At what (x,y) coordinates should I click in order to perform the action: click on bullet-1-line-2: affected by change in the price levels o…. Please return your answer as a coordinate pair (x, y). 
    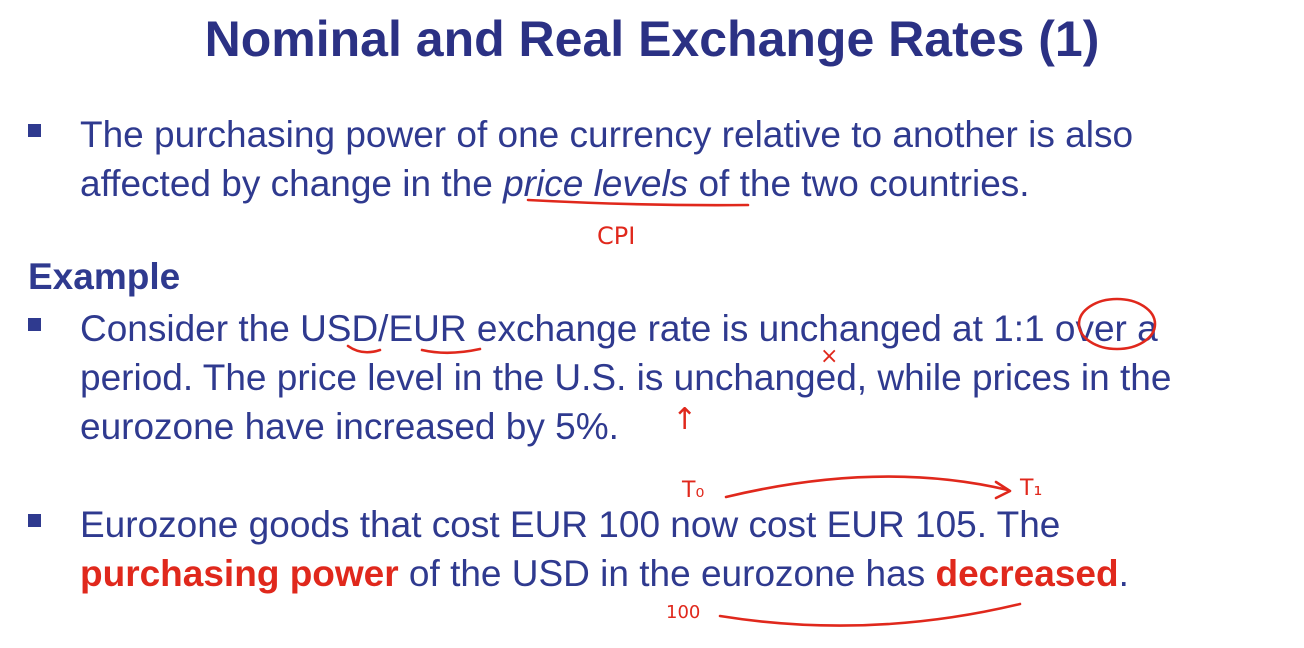
    Looking at the image, I should click on (692, 183).